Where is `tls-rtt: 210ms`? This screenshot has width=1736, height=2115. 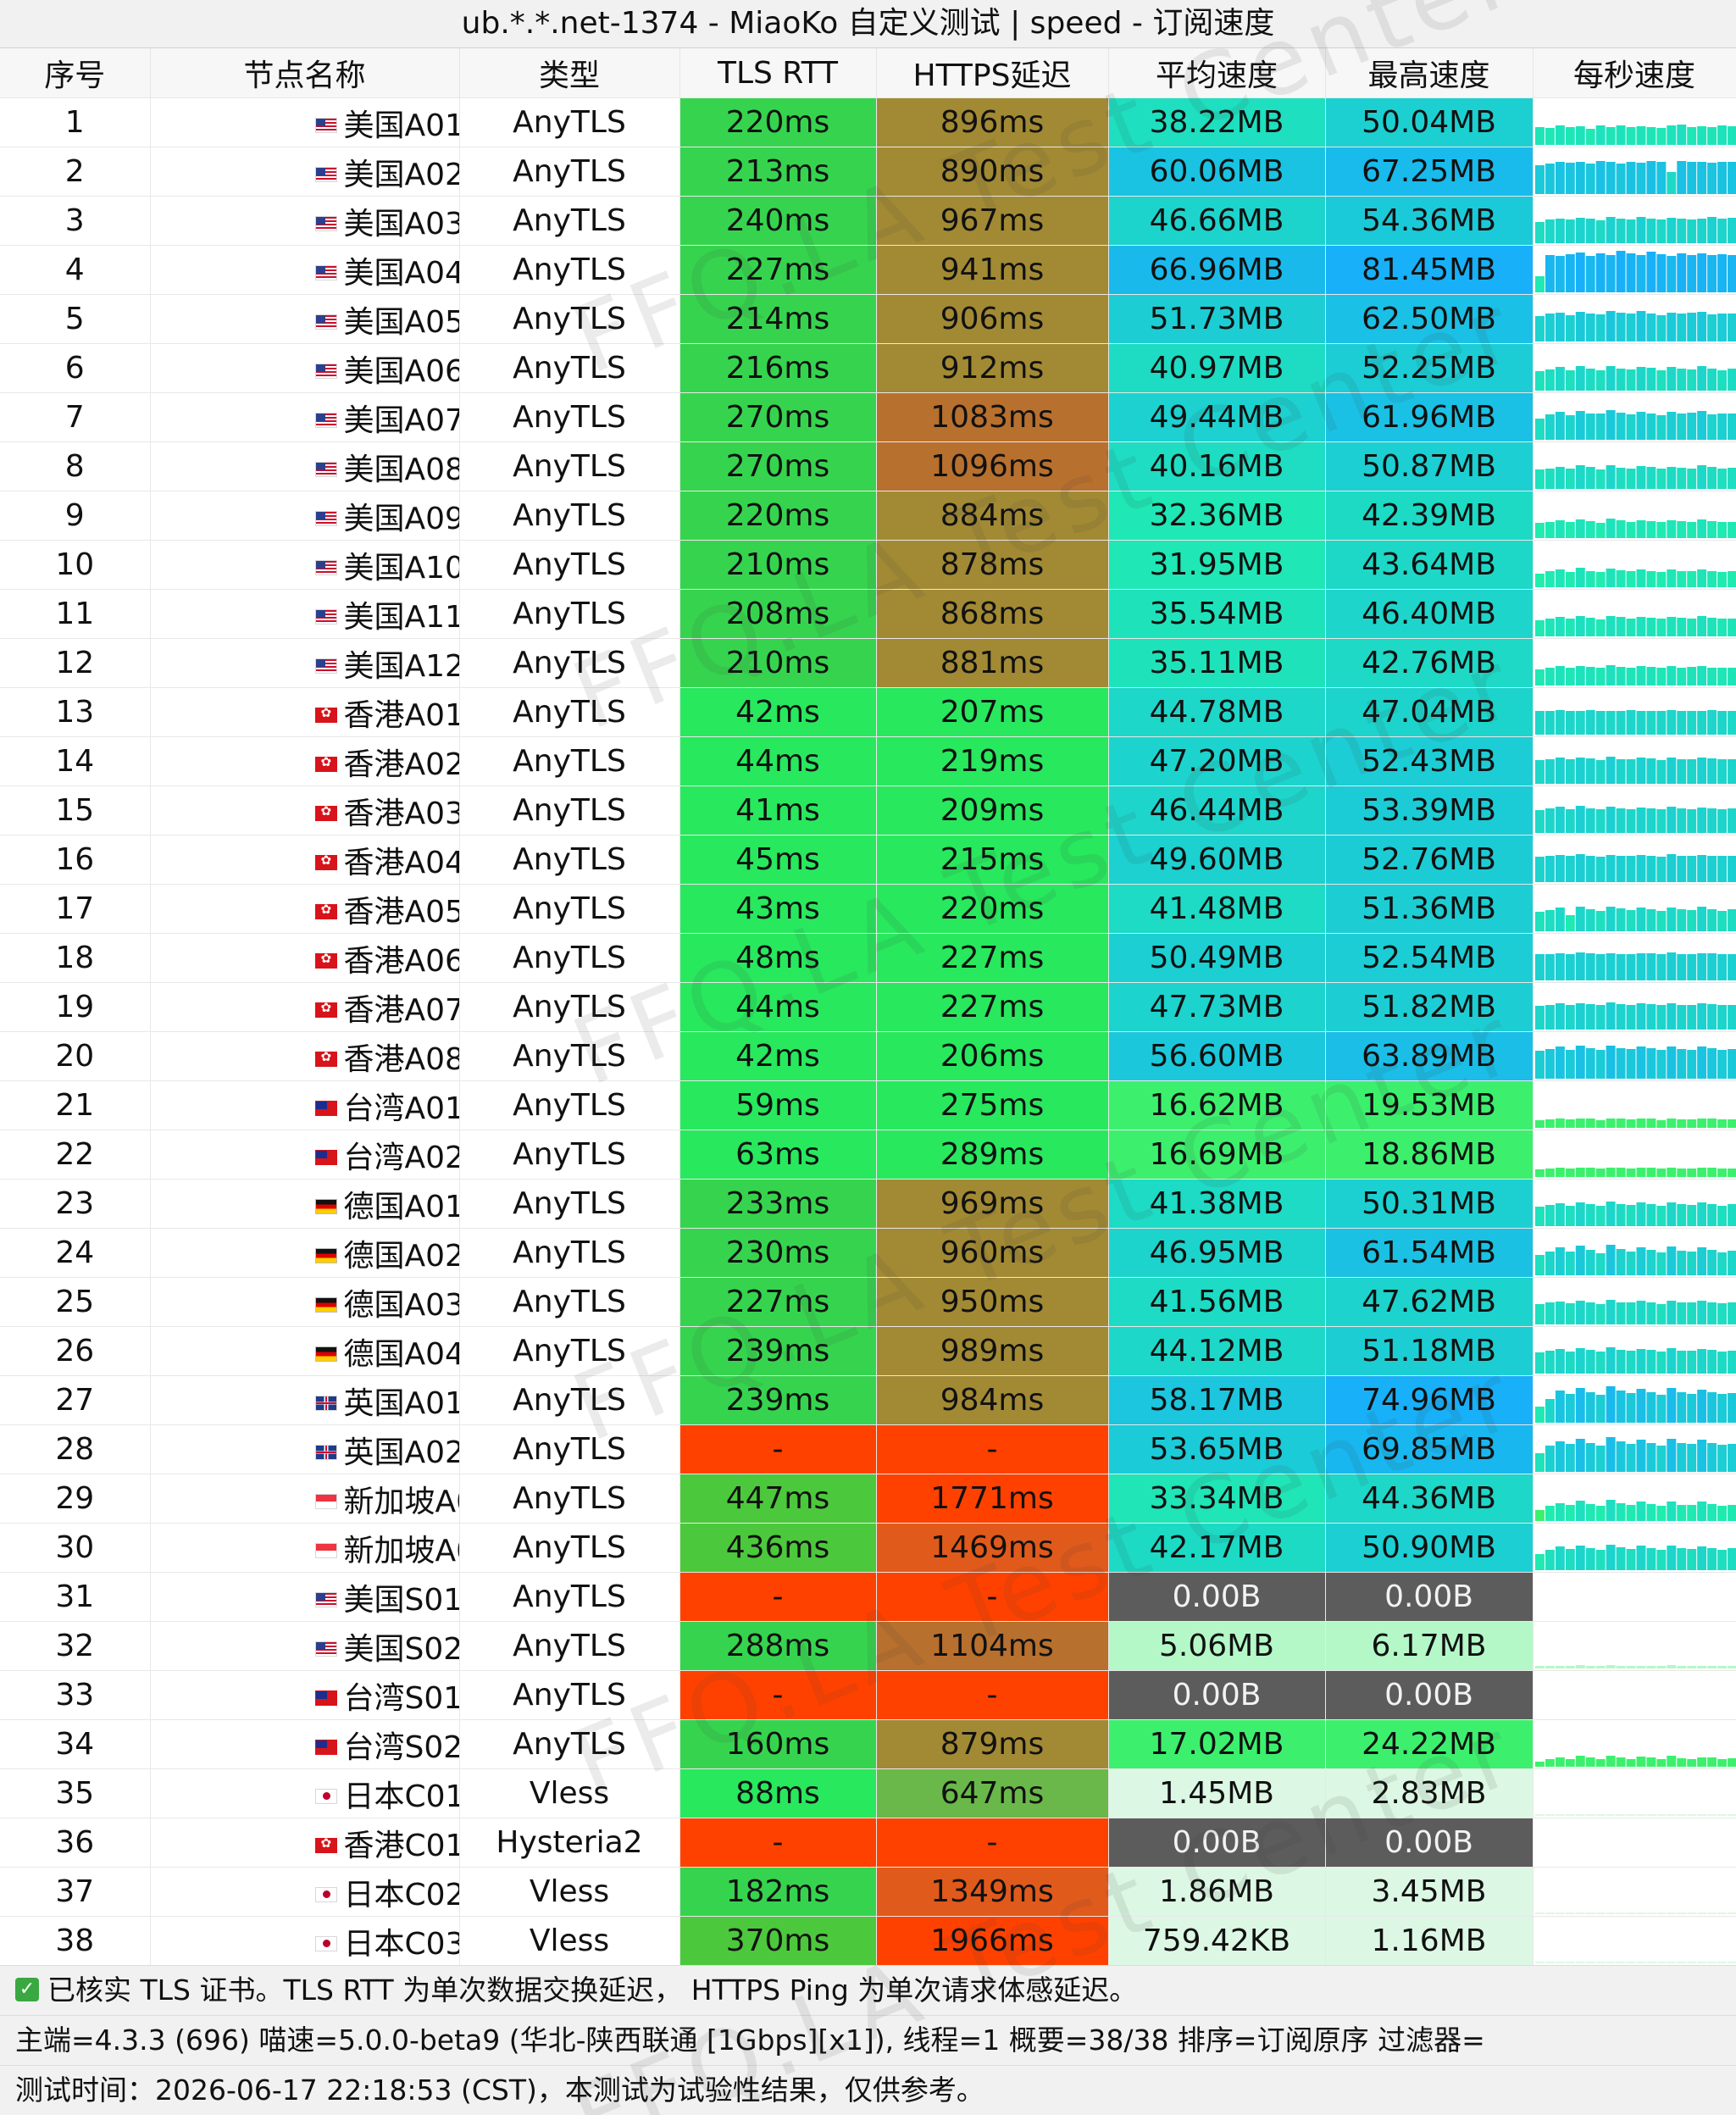 tls-rtt: 210ms is located at coordinates (778, 663).